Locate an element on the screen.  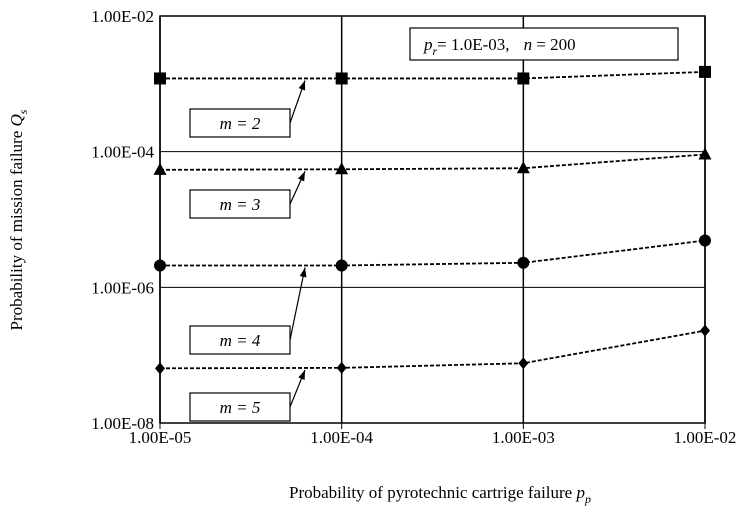
annotation-box is located at coordinates (544, 44).